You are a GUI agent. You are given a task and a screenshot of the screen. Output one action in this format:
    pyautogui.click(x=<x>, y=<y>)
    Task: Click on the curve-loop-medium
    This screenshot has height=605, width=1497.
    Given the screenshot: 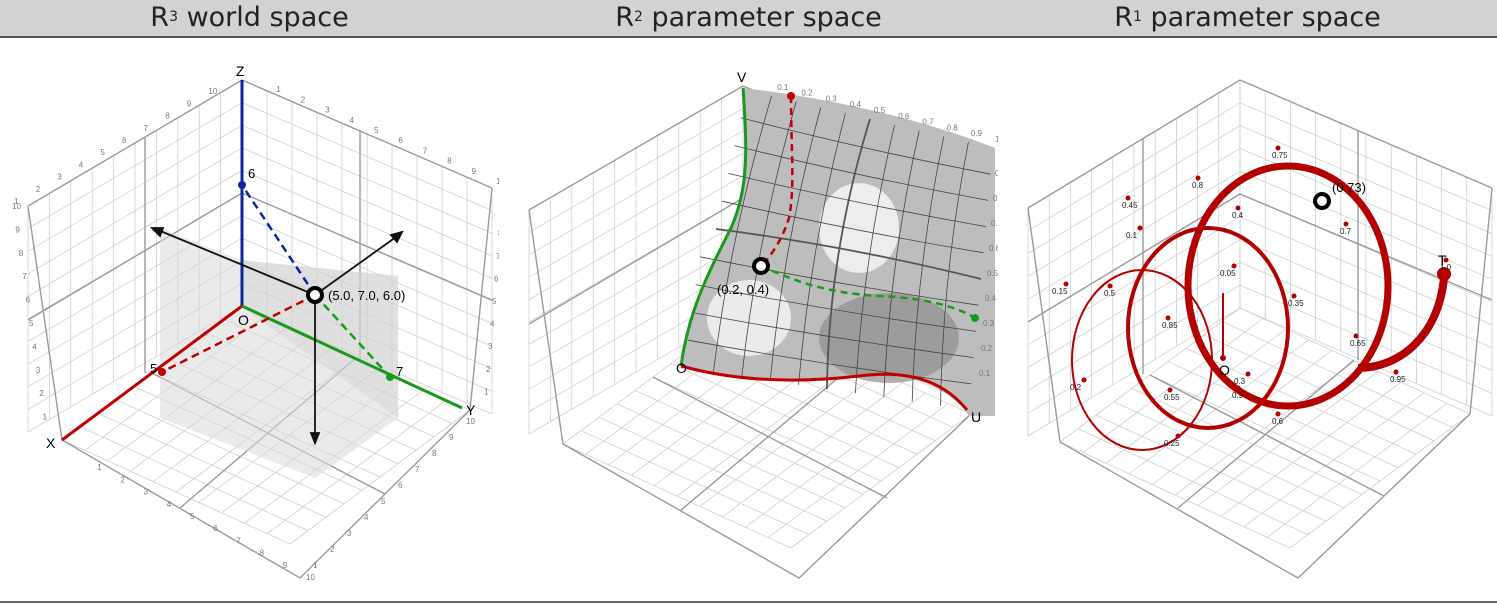 What is the action you would take?
    pyautogui.click(x=1208, y=328)
    